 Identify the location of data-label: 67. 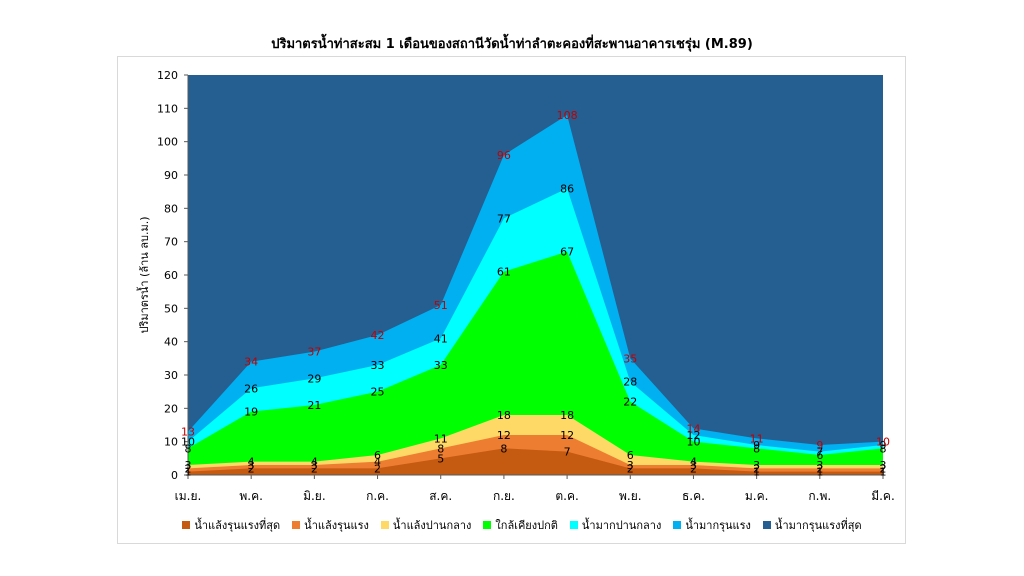
(567, 252).